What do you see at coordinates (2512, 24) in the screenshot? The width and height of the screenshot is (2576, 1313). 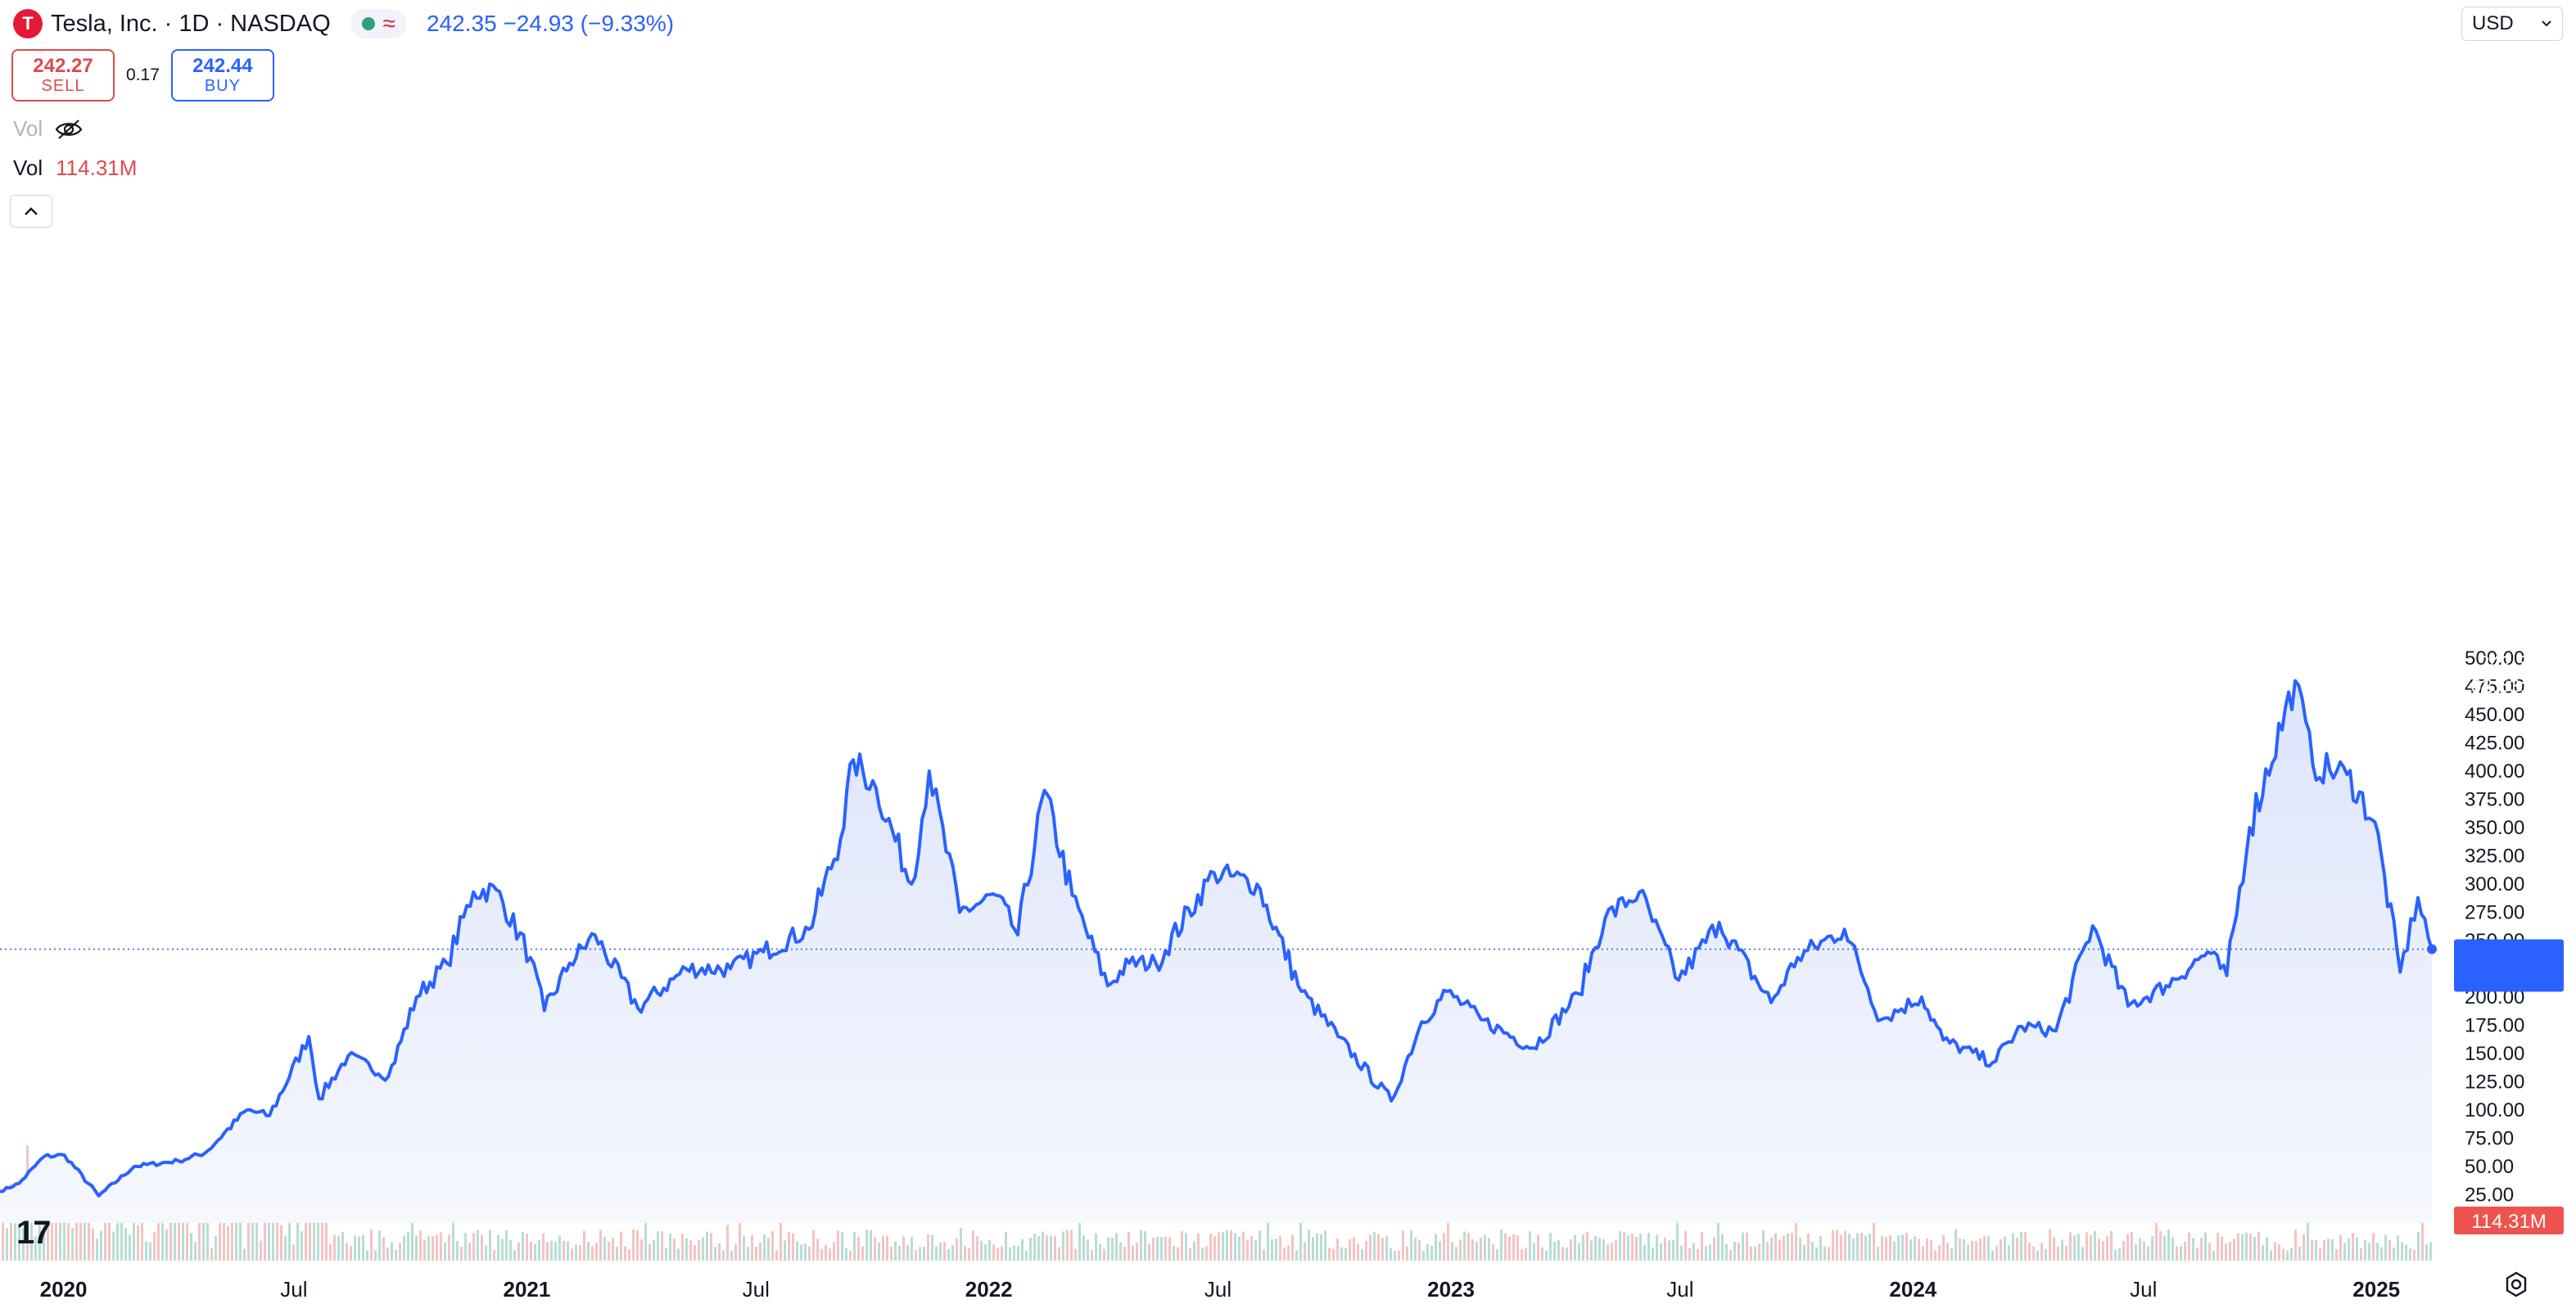 I see `currency-select: USD` at bounding box center [2512, 24].